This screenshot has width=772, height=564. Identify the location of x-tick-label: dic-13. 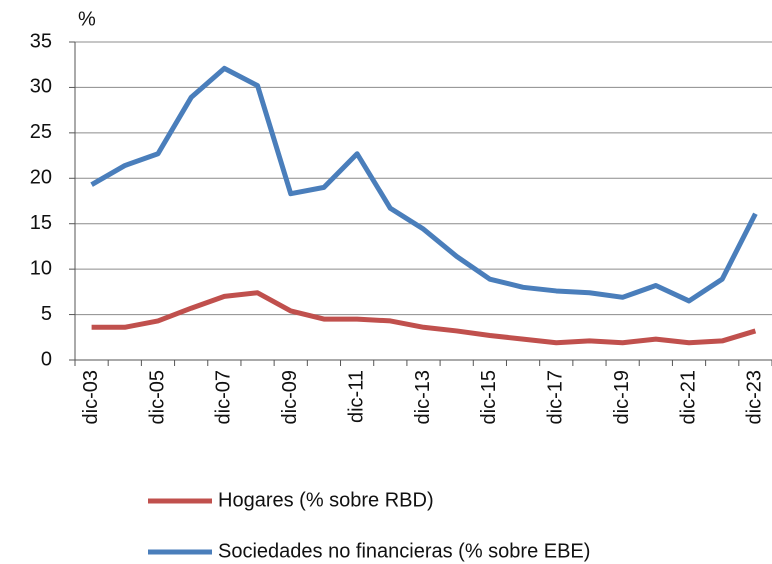
(423, 397).